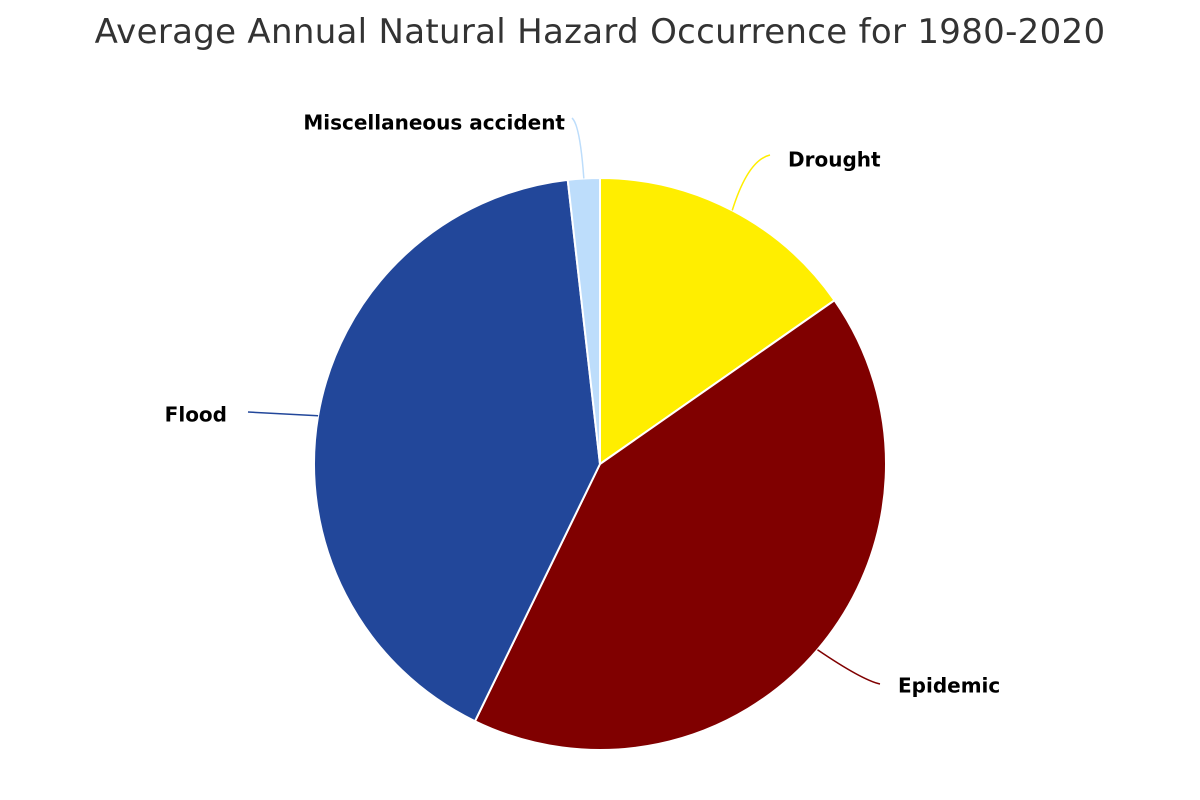 The image size is (1200, 800). Describe the element at coordinates (849, 667) in the screenshot. I see `leader-line-epidemic` at that location.